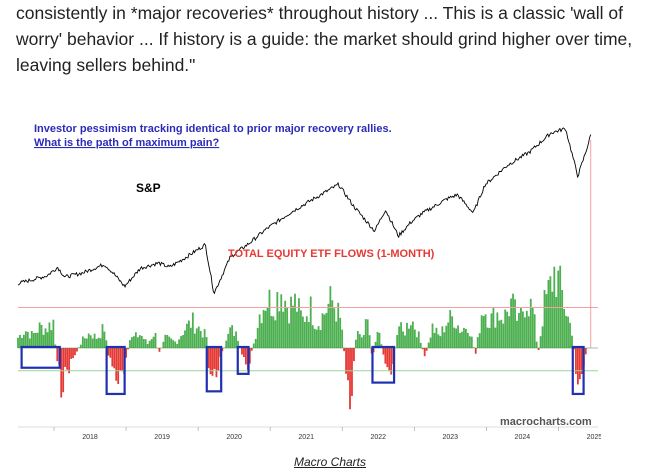 The image size is (660, 470). Describe the element at coordinates (106, 65) in the screenshot. I see `quote-line-3: leaving sellers behind."` at that location.